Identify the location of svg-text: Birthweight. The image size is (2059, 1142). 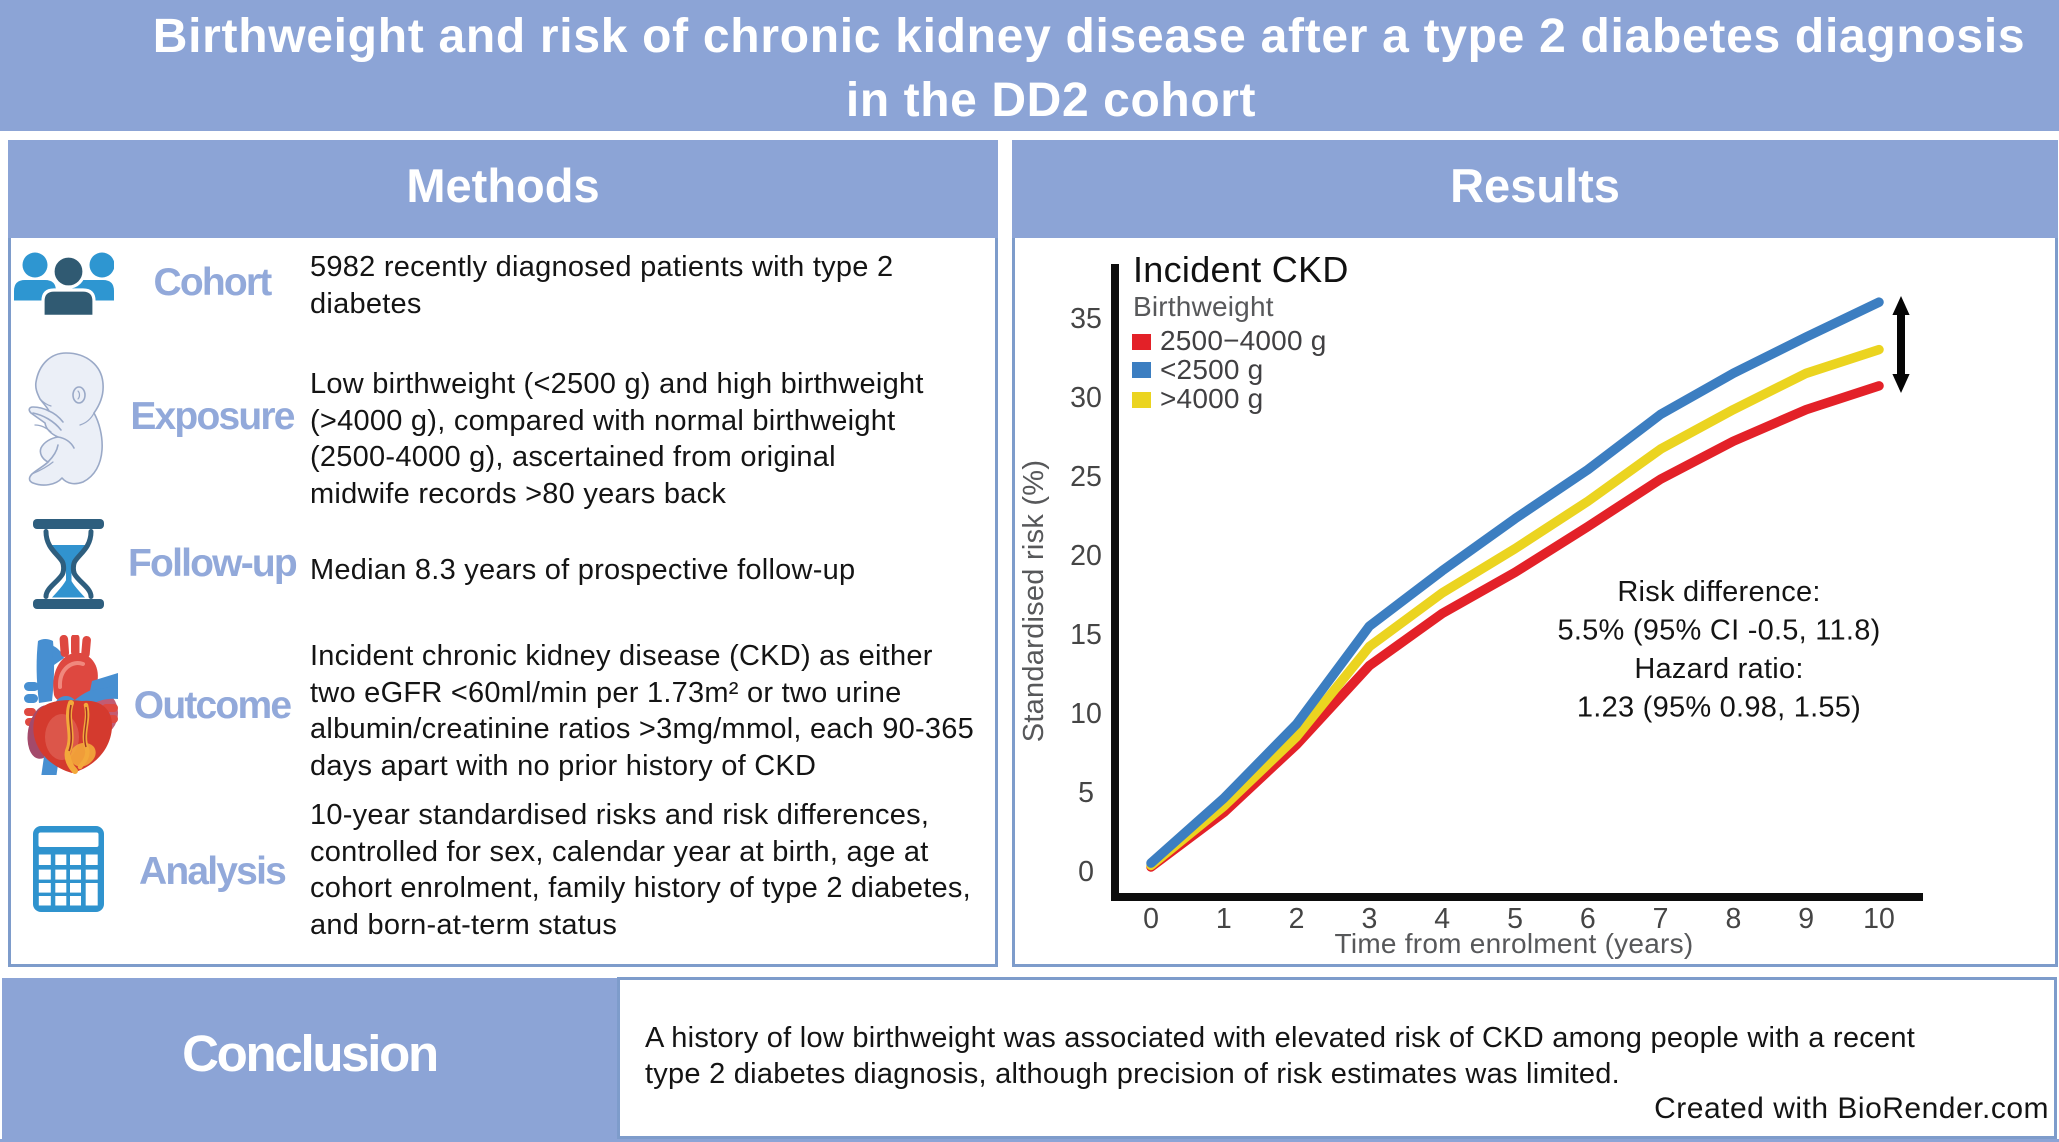
(1203, 306).